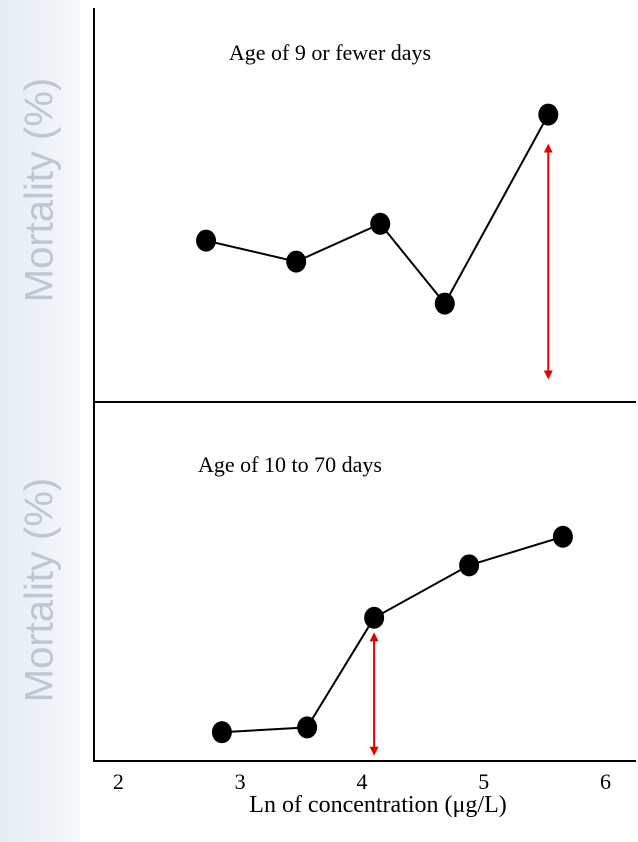  I want to click on x-tick-label: 2, so click(118, 781).